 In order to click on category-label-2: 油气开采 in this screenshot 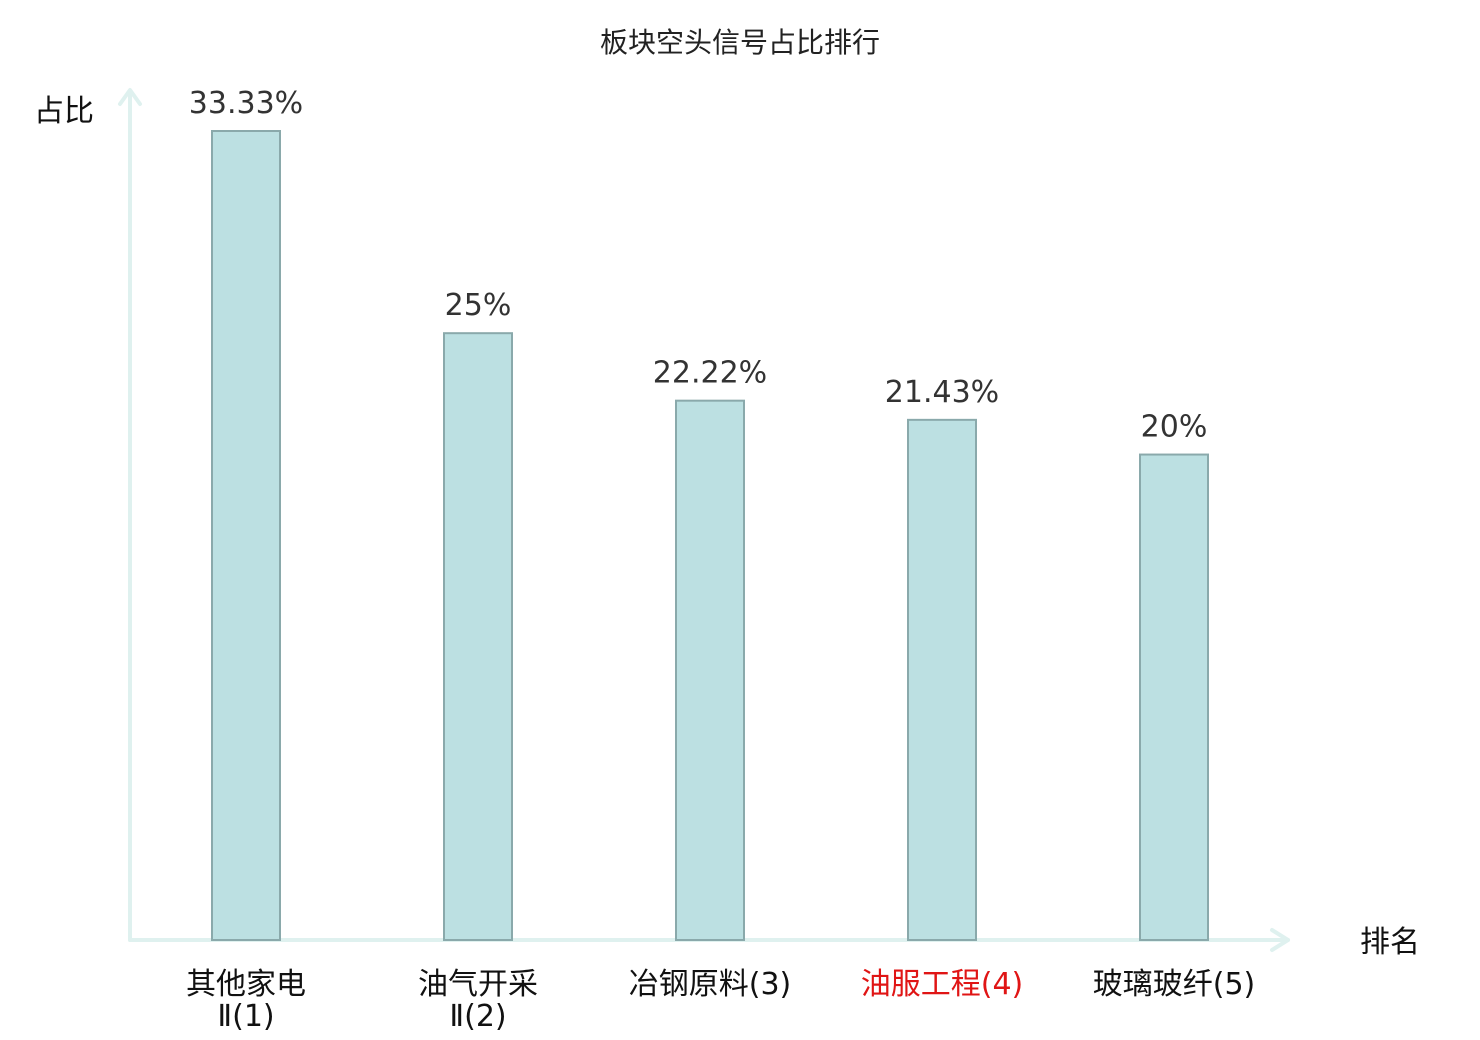, I will do `click(478, 984)`.